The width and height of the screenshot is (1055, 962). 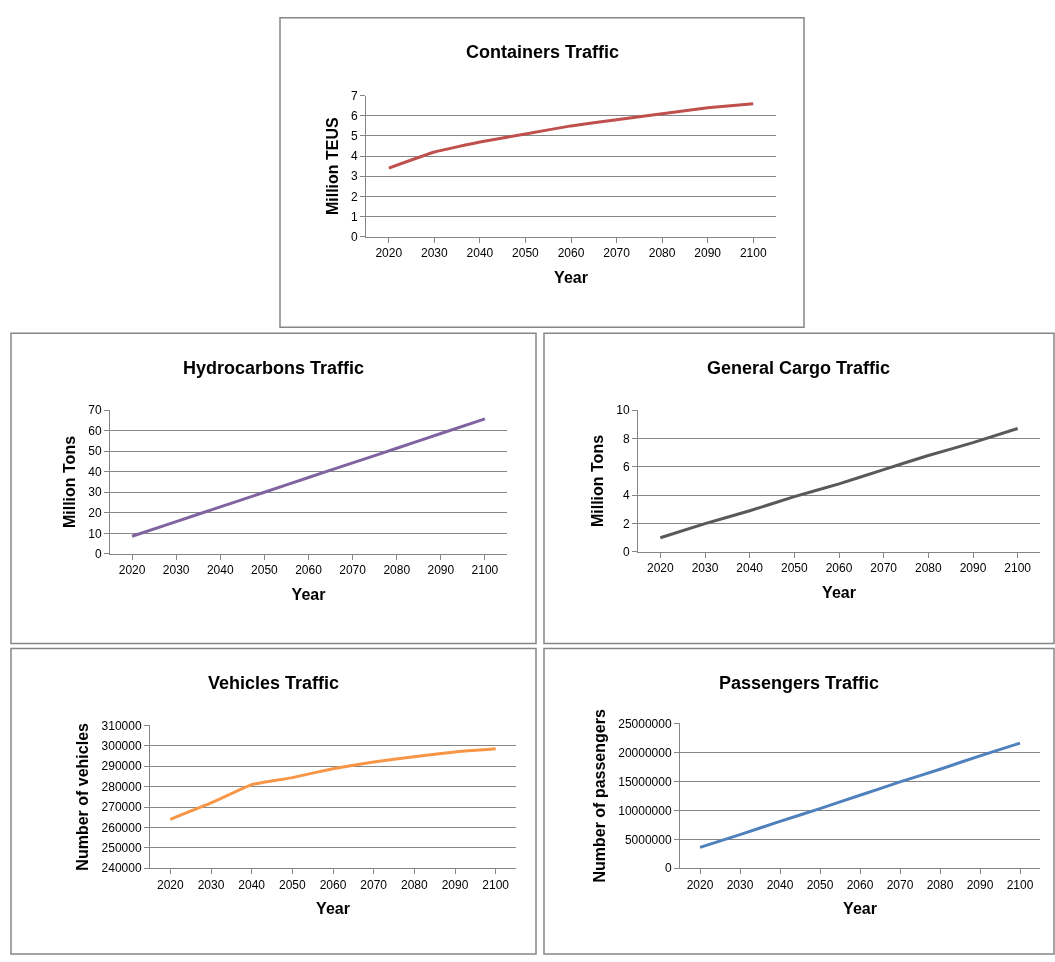 I want to click on y-tick-label: 8, so click(x=626, y=438).